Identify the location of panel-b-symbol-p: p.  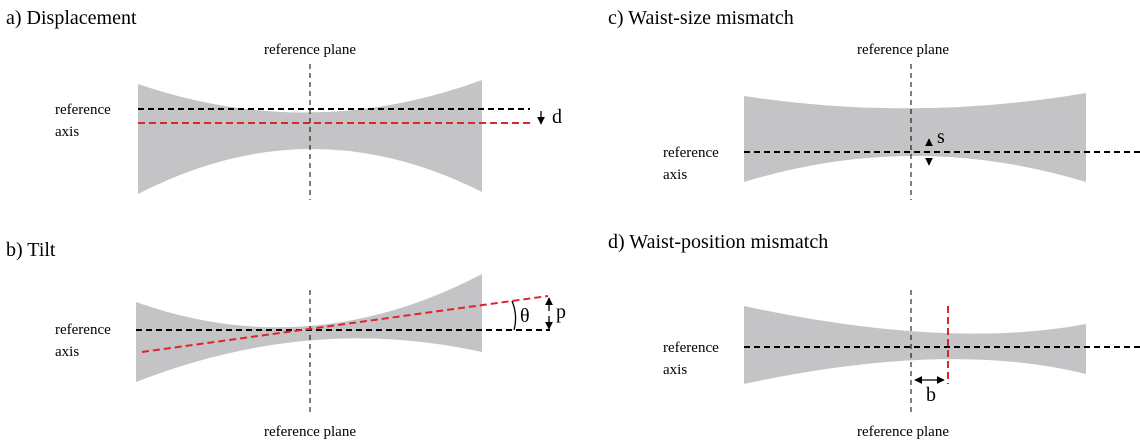
(561, 312).